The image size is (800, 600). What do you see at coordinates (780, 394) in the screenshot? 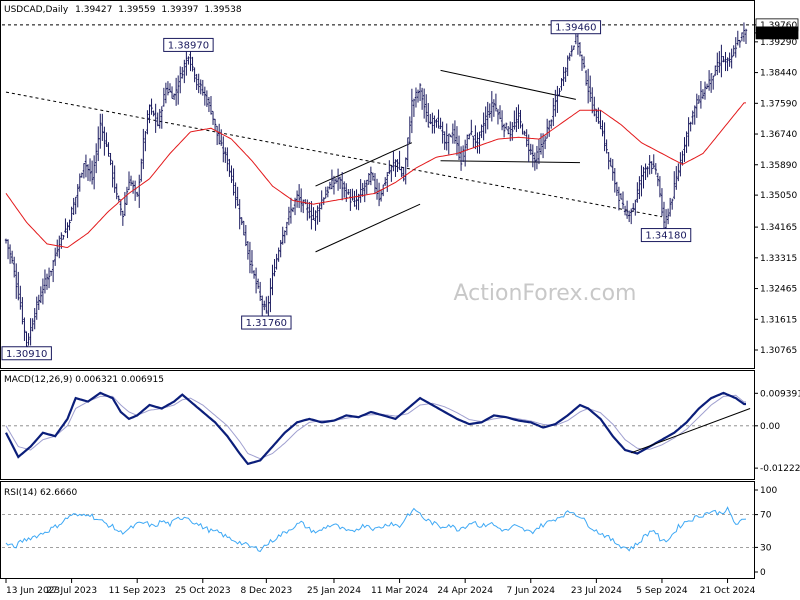
I see `y-tick-label: 0.009391` at bounding box center [780, 394].